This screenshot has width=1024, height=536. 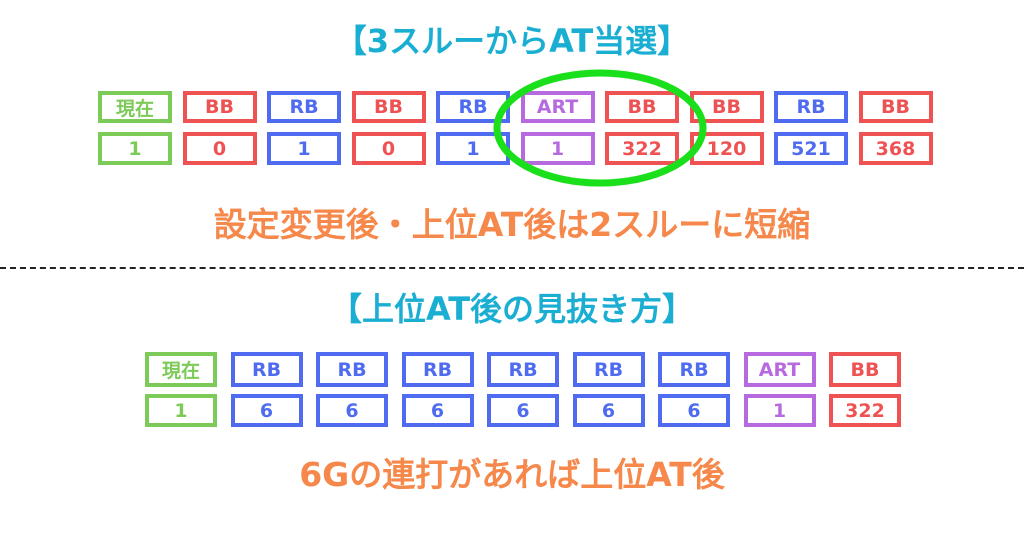 What do you see at coordinates (512, 41) in the screenshot?
I see `section1-title: 【3スルーからAT当選】` at bounding box center [512, 41].